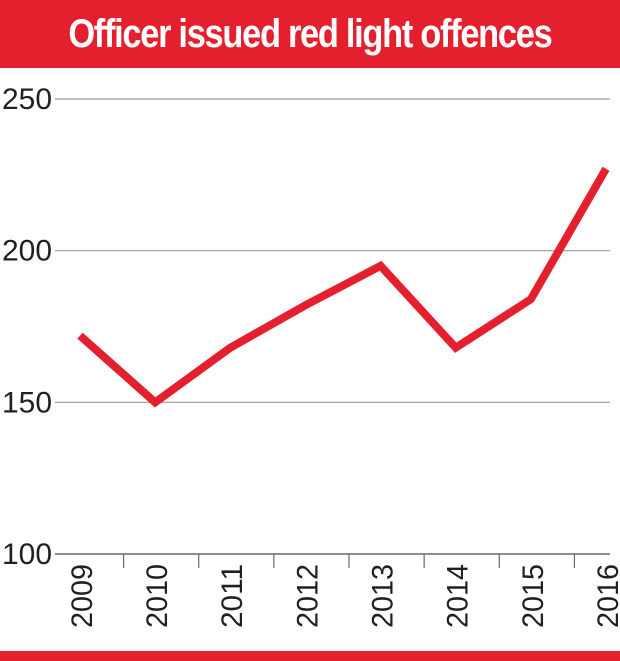 Image resolution: width=620 pixels, height=661 pixels. What do you see at coordinates (606, 596) in the screenshot?
I see `x-tick-label-2016: 2016` at bounding box center [606, 596].